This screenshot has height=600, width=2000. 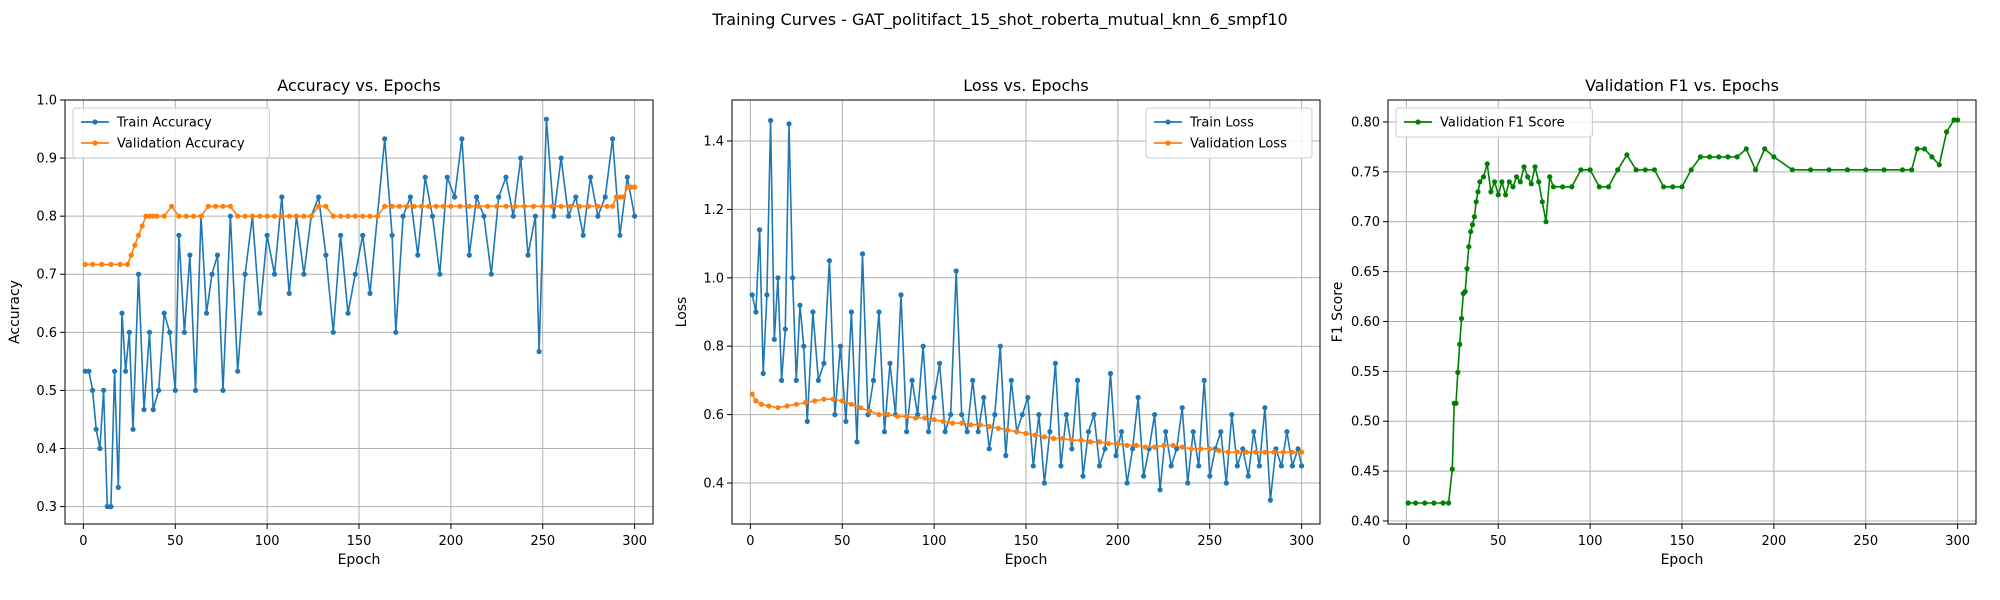 What do you see at coordinates (682, 312) in the screenshot?
I see `loss-y-axis-label: Loss` at bounding box center [682, 312].